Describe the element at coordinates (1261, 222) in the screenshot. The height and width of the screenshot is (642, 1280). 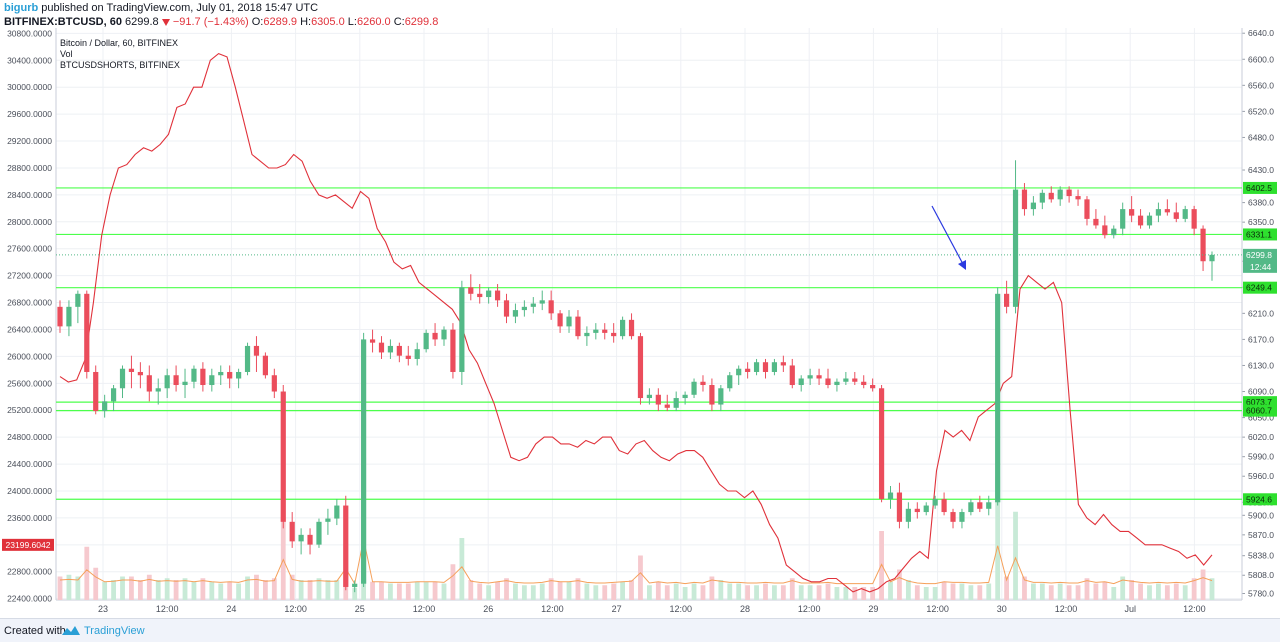
I see `right-tick-label: 6350.0` at that location.